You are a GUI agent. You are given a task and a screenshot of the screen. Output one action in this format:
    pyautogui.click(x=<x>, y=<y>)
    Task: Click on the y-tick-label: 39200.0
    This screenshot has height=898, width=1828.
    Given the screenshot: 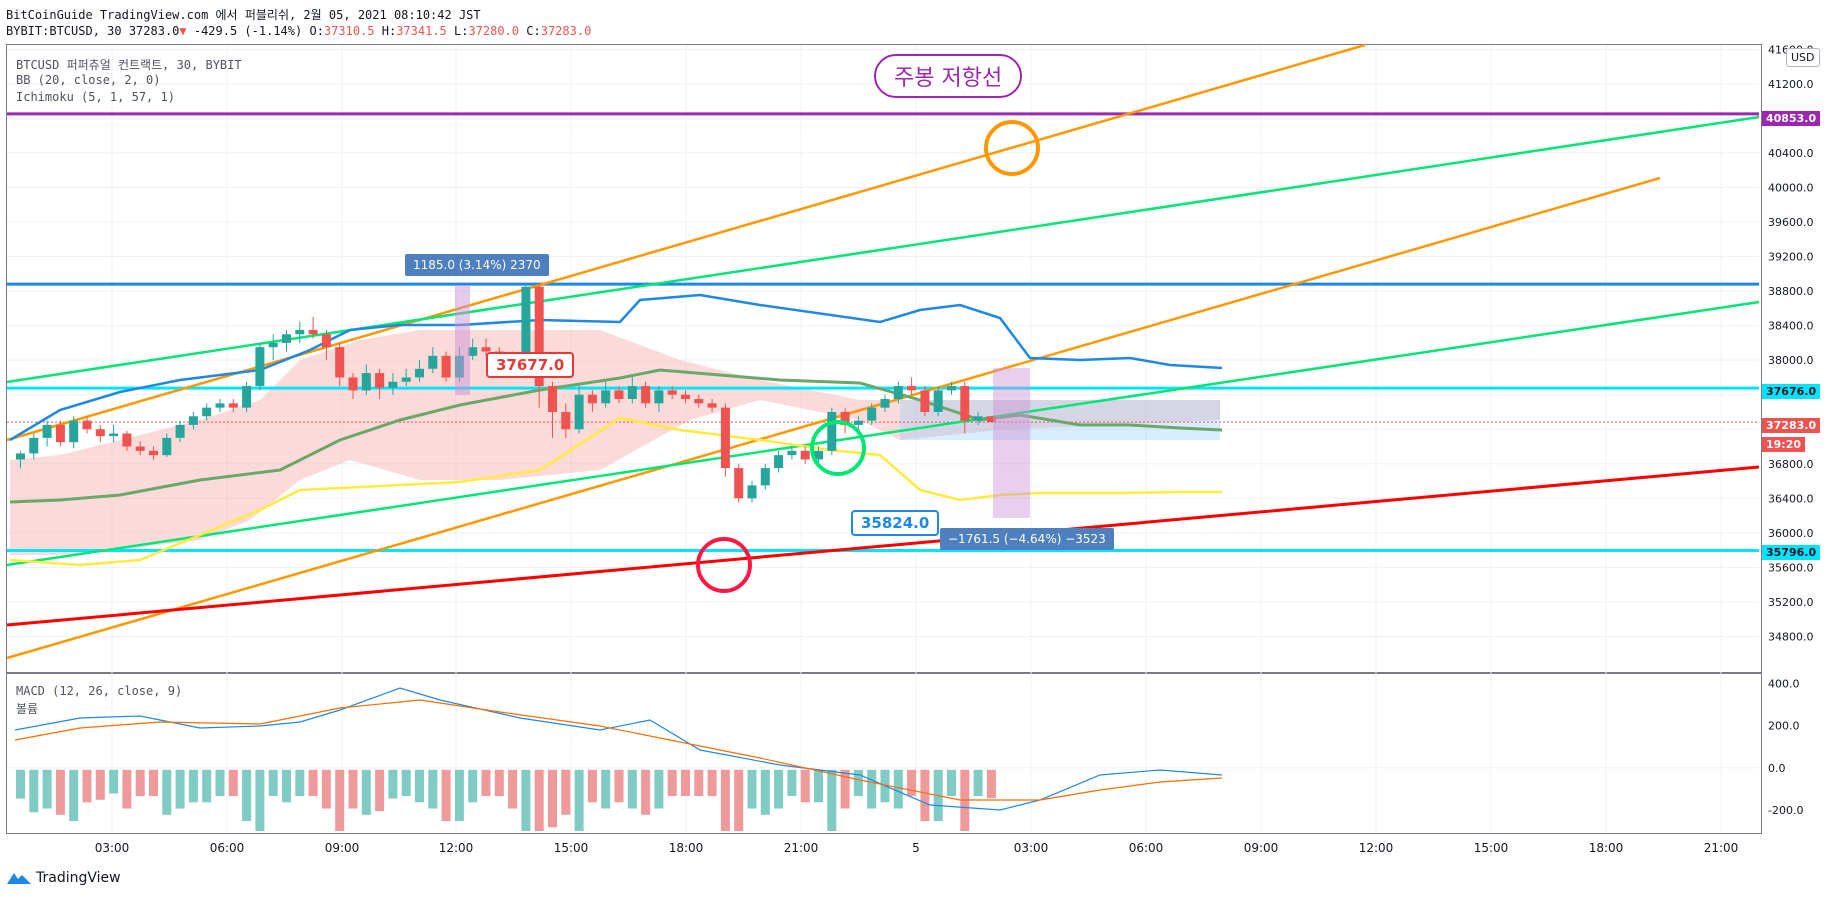 What is the action you would take?
    pyautogui.click(x=1791, y=257)
    